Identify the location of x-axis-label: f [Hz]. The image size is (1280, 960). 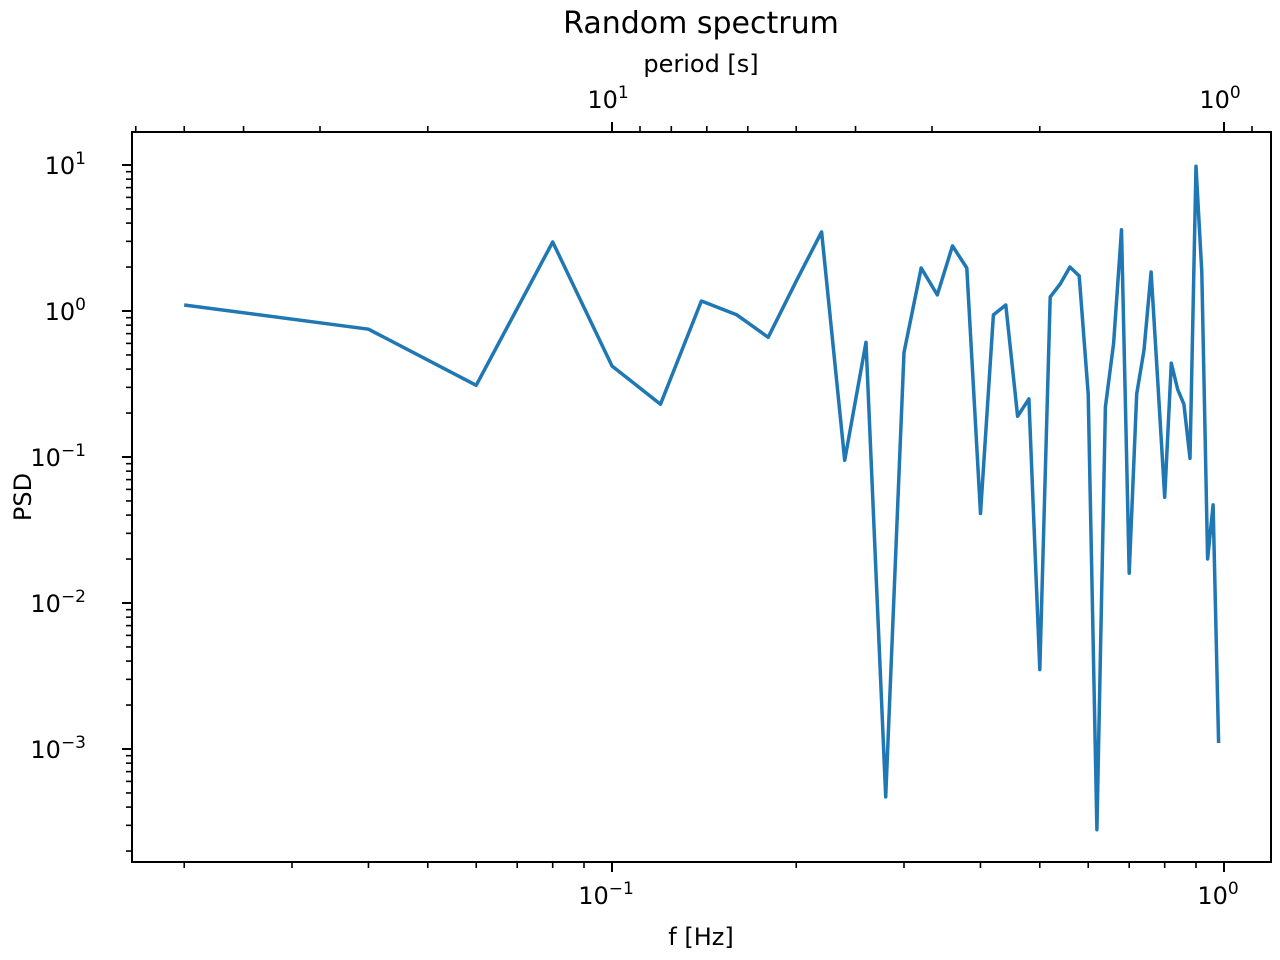
(700, 937).